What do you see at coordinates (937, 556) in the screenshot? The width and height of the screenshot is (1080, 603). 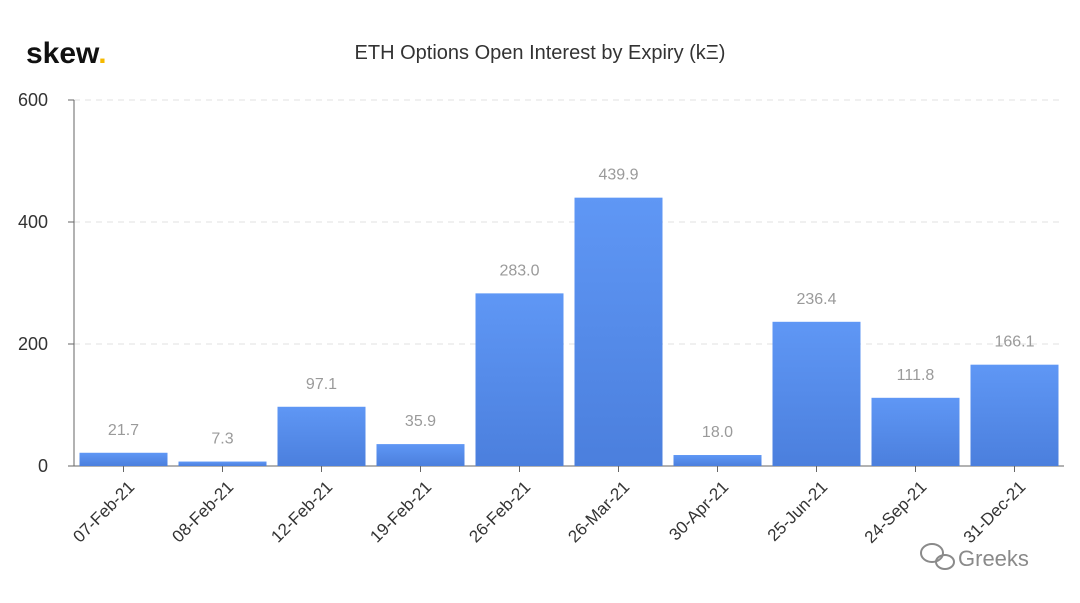 I see `wechat-icon` at bounding box center [937, 556].